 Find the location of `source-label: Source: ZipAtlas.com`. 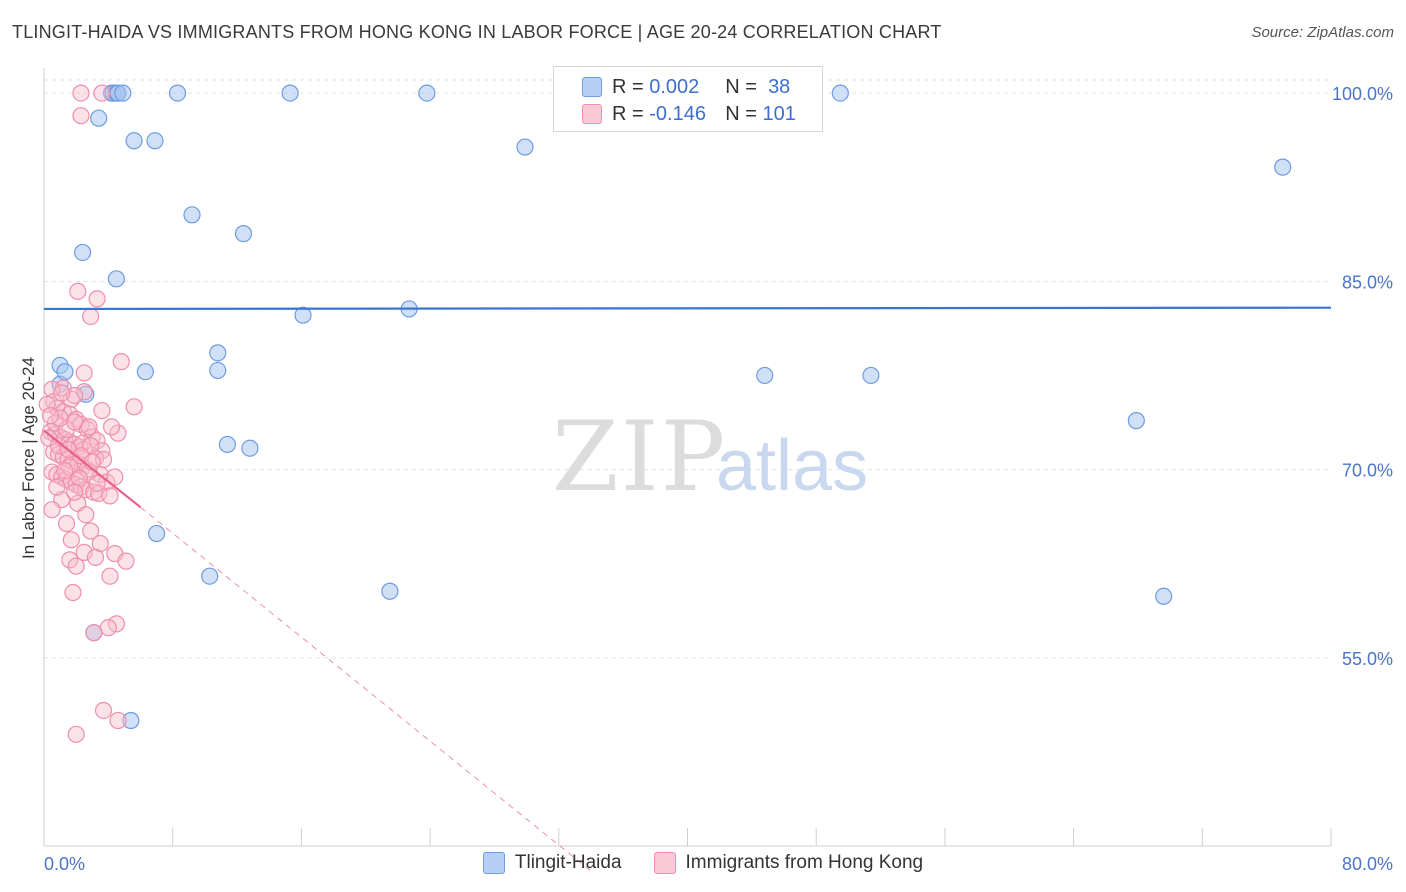

source-label: Source: ZipAtlas.com is located at coordinates (1322, 32).